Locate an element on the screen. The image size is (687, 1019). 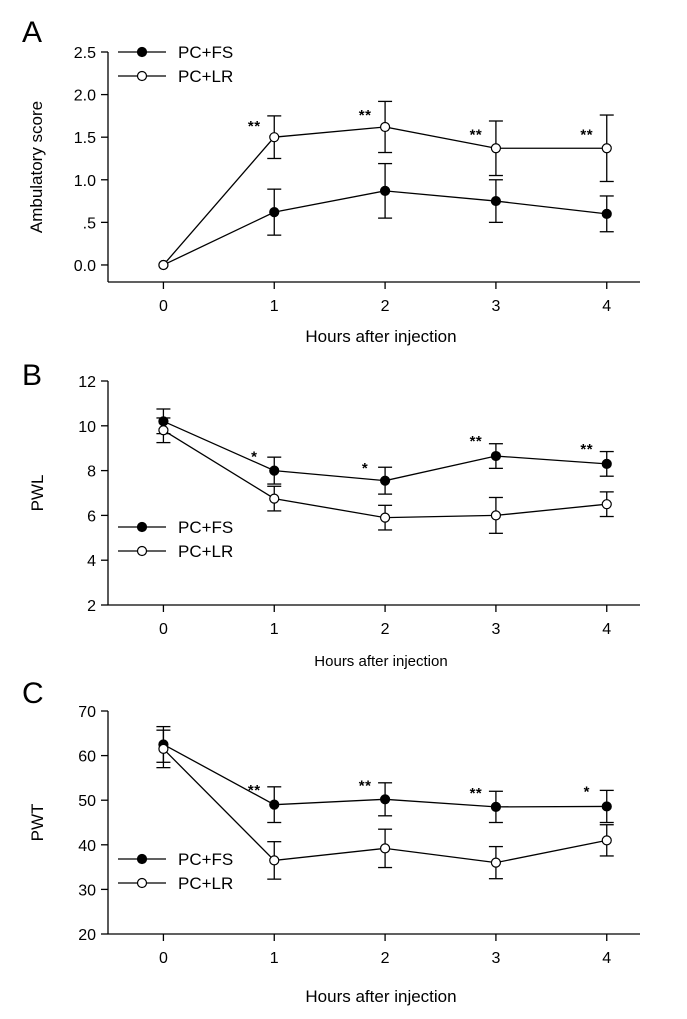
y-tick-label: 10 is located at coordinates (87, 427).